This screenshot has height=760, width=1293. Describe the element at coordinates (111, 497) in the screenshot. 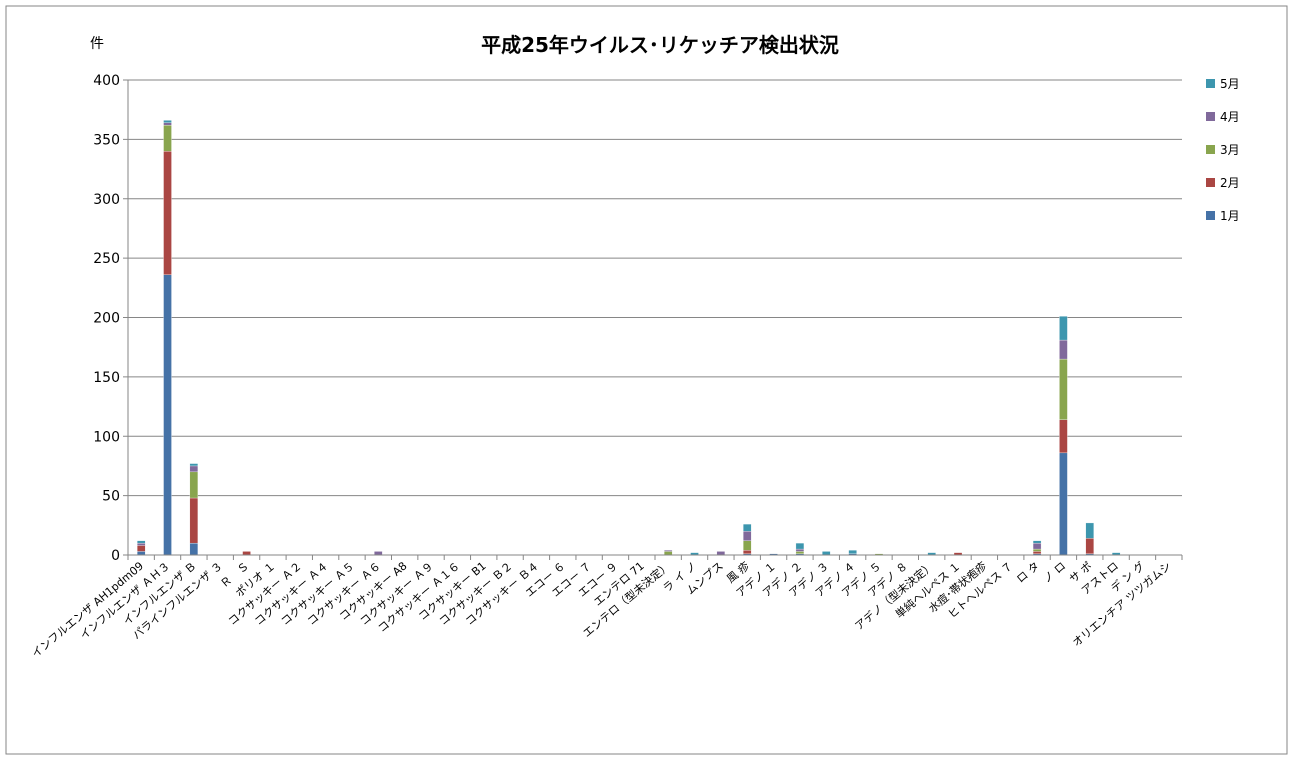

I see `y-tick-label: 50` at that location.